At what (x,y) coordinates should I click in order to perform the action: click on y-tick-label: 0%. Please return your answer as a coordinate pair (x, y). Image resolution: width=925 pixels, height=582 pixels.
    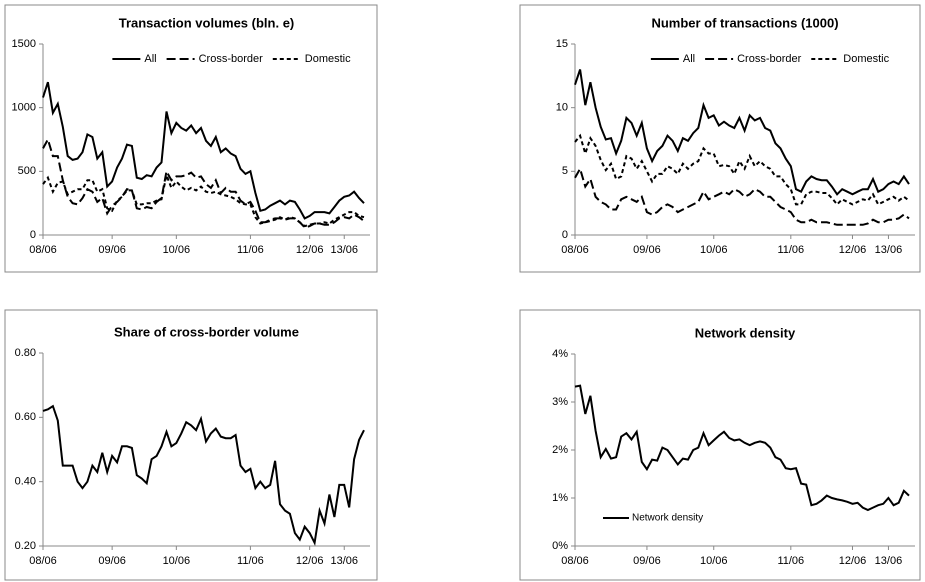
    Looking at the image, I should click on (560, 546).